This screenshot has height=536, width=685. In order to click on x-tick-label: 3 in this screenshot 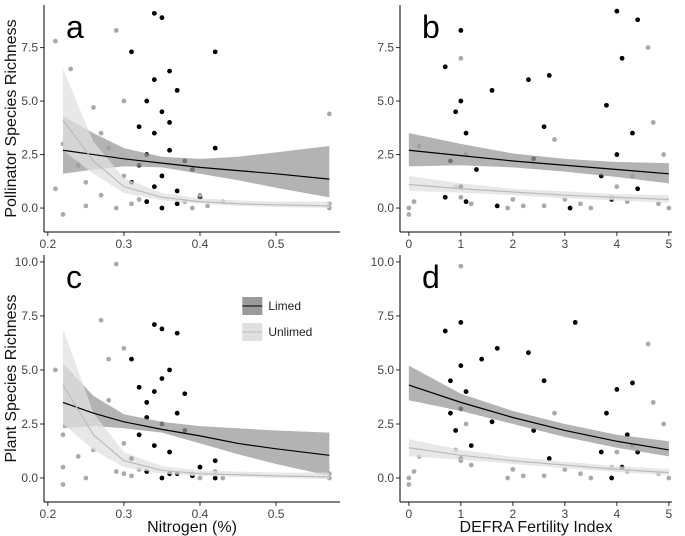, I will do `click(565, 244)`.